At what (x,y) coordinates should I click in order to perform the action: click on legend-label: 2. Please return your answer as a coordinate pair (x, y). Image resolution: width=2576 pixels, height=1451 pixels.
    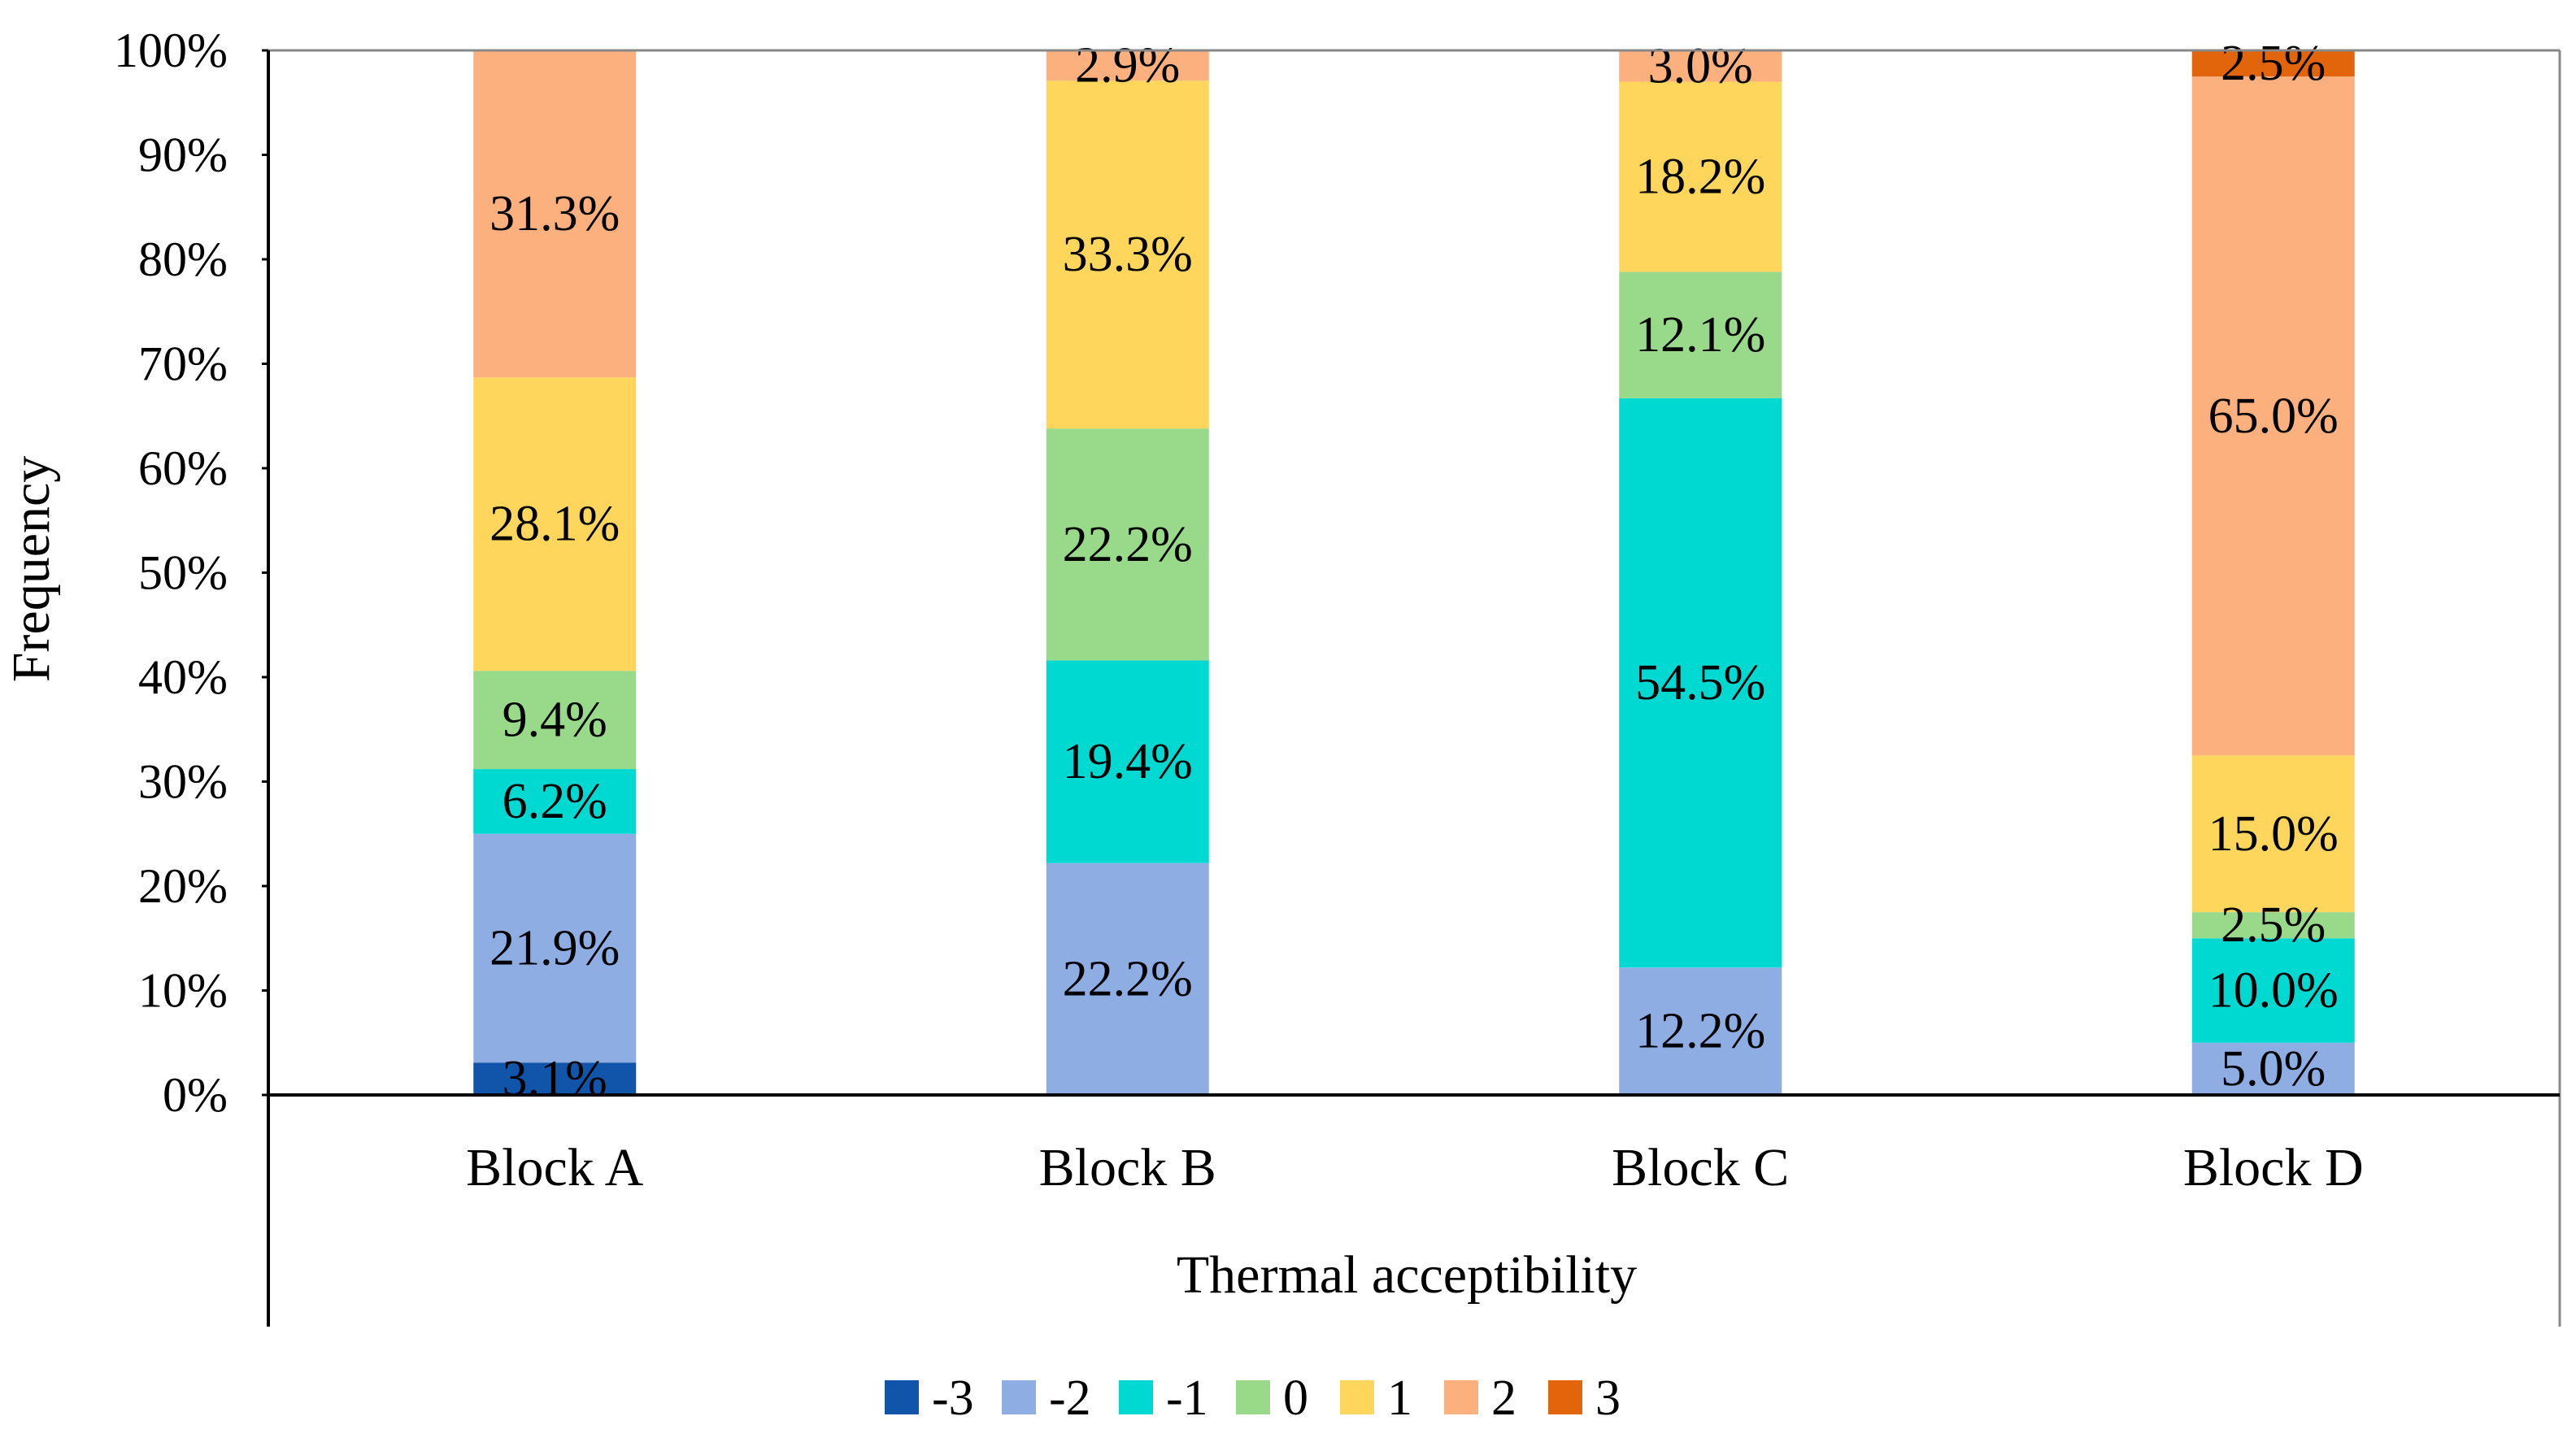
    Looking at the image, I should click on (1503, 1398).